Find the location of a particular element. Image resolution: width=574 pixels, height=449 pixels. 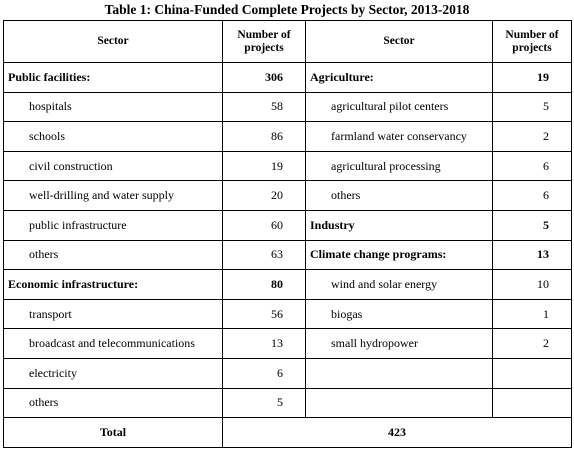

item-count: 20 is located at coordinates (264, 195).